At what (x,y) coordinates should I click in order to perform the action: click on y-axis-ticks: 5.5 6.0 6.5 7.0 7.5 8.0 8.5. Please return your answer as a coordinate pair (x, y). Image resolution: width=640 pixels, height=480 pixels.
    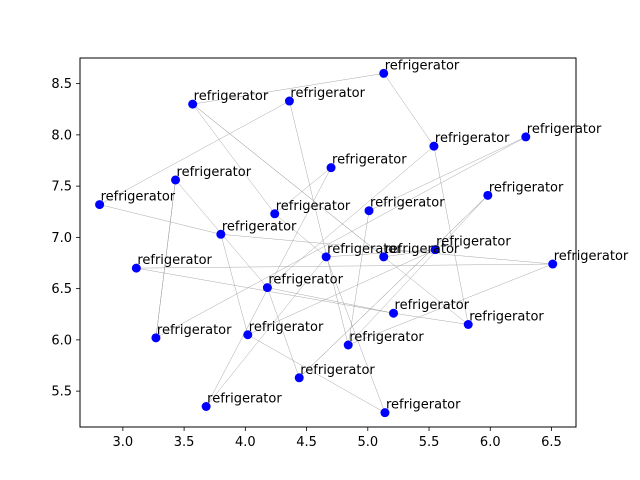
    Looking at the image, I should click on (65, 238).